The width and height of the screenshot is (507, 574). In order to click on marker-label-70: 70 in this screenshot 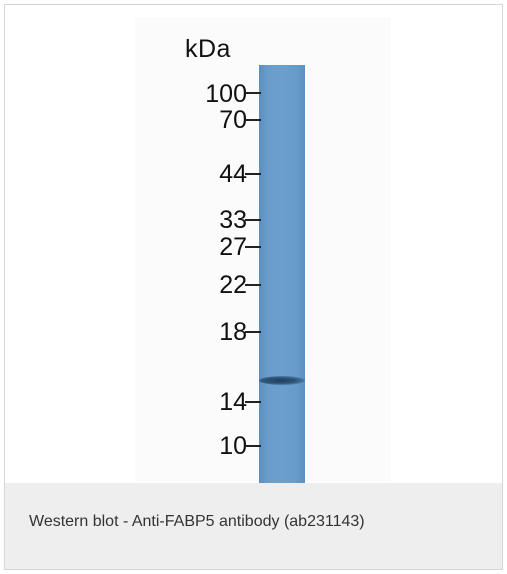, I will do `click(233, 120)`.